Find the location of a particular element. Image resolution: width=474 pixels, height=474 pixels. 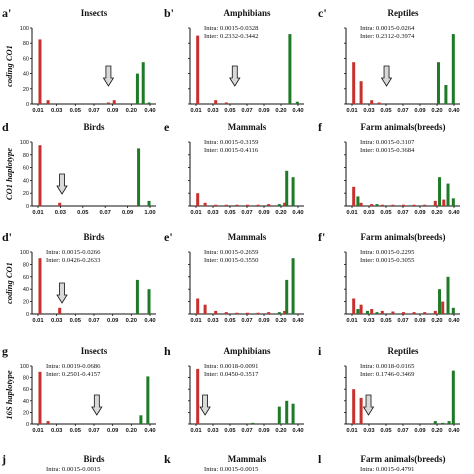

panel-label: e is located at coordinates (167, 127).